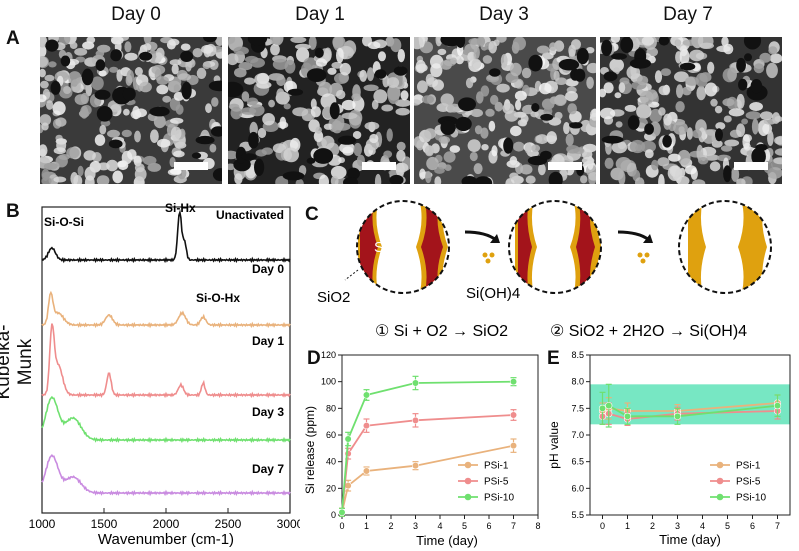 The image size is (799, 551). Describe the element at coordinates (13, 211) in the screenshot. I see `panel-b-letter: B` at that location.